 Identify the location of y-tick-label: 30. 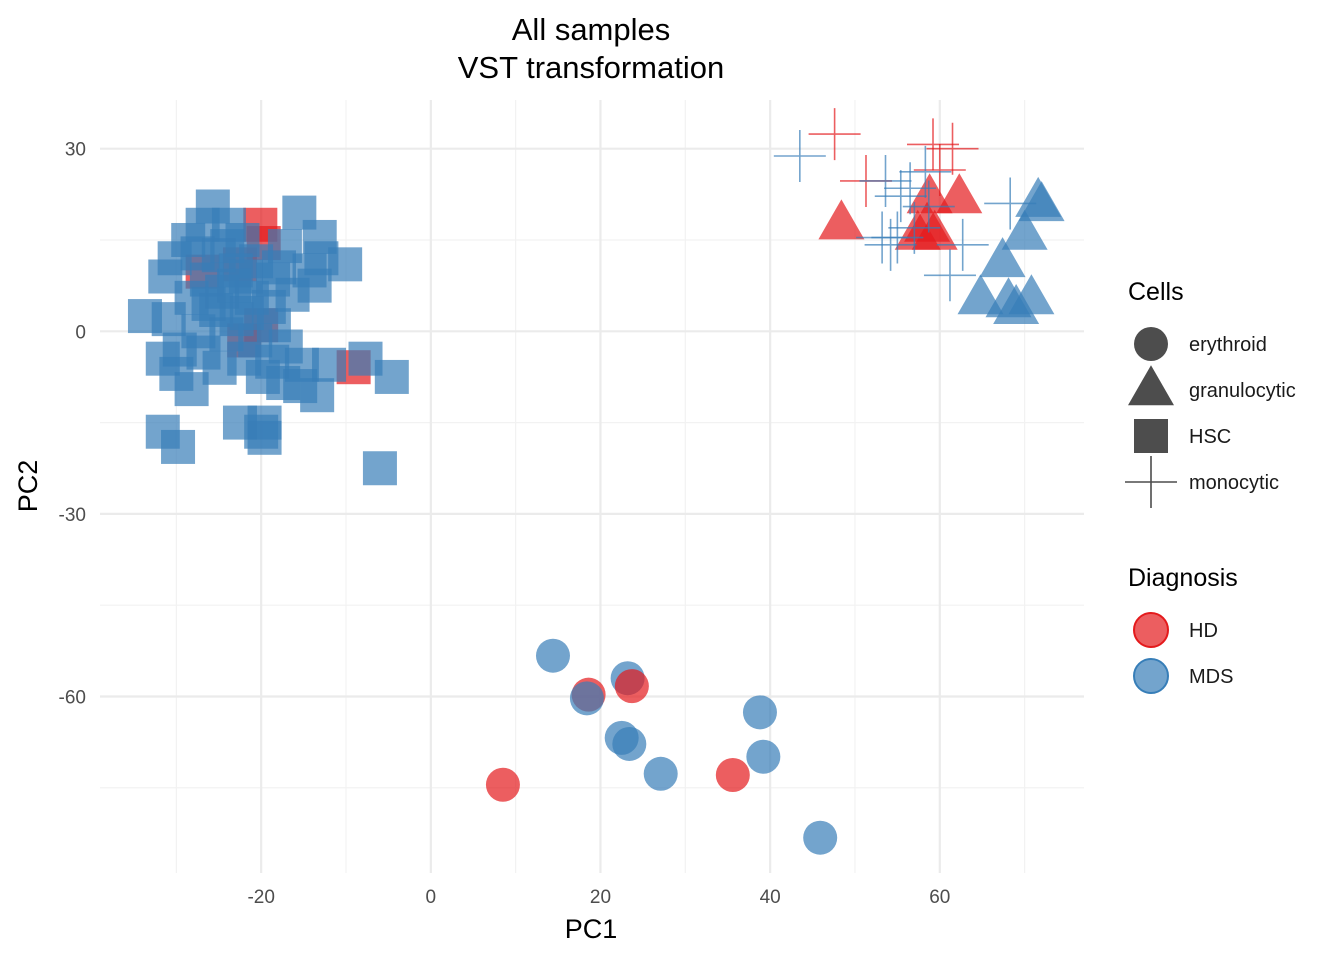
(75, 150).